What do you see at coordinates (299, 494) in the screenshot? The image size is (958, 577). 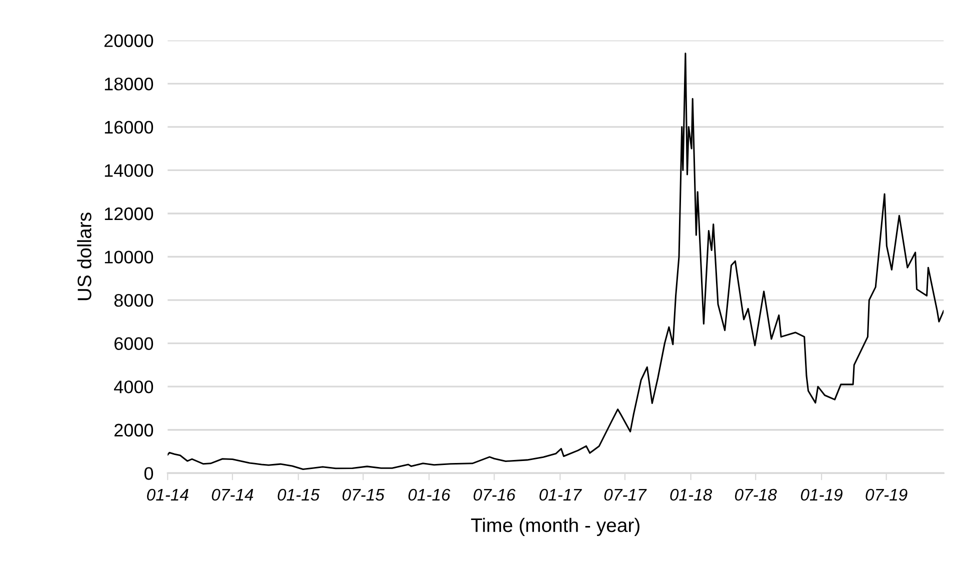 I see `x-tick-label: 01-15` at bounding box center [299, 494].